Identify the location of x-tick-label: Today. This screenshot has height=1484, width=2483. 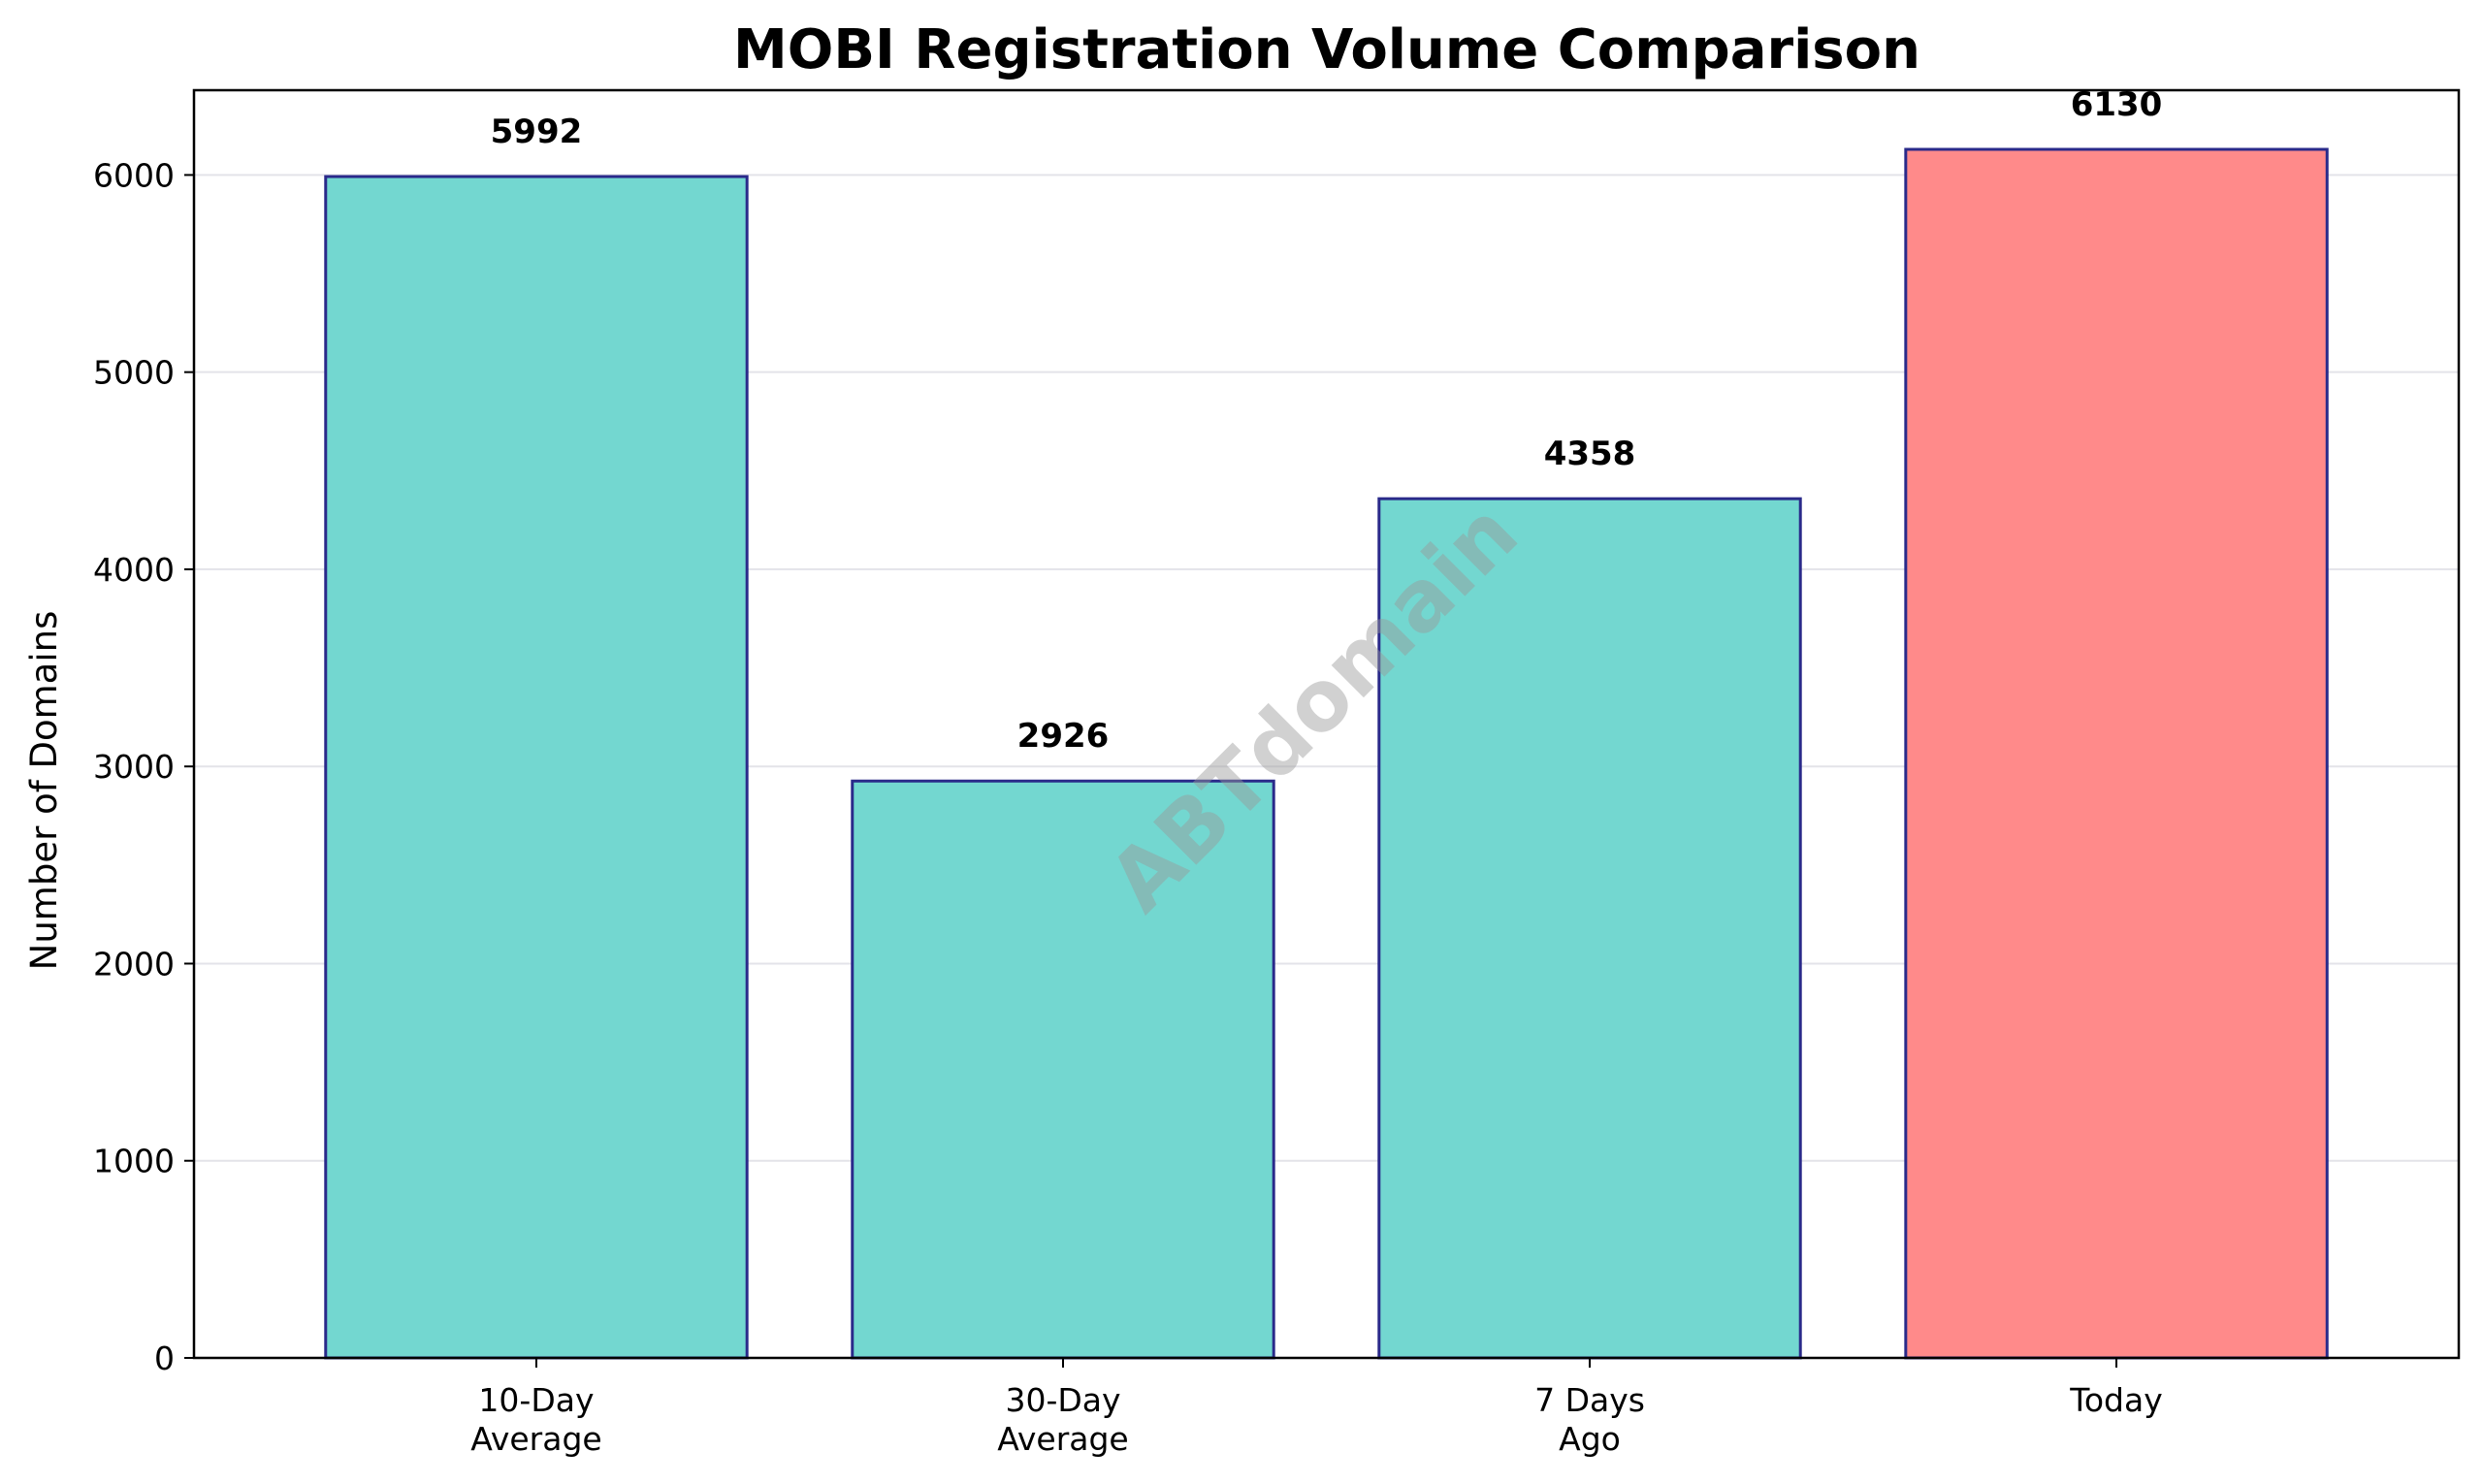
(2115, 1400).